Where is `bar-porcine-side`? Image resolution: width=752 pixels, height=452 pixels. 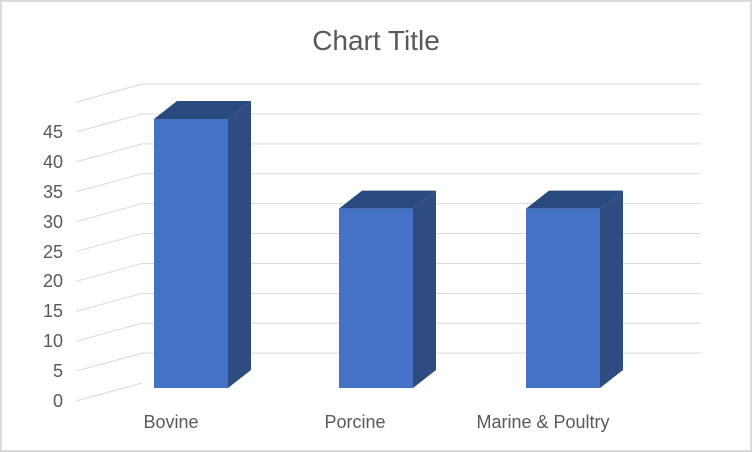 bar-porcine-side is located at coordinates (424, 289).